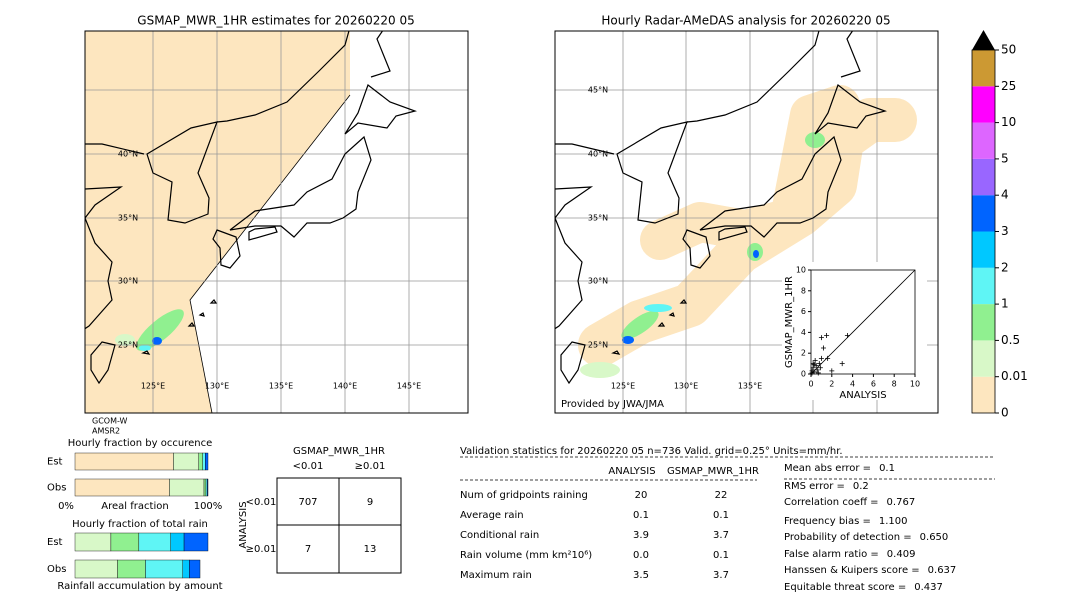 The height and width of the screenshot is (612, 1080). What do you see at coordinates (803, 374) in the screenshot?
I see `y-tick-label: 0` at bounding box center [803, 374].